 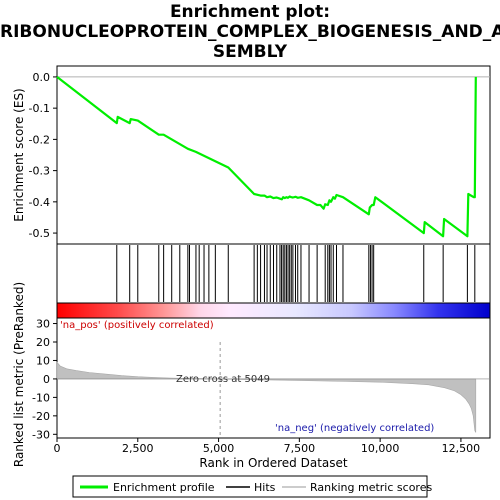 I want to click on x-axis: 0 2,500 5,000 7,500 10,000 12,500, so click(x=267, y=446).